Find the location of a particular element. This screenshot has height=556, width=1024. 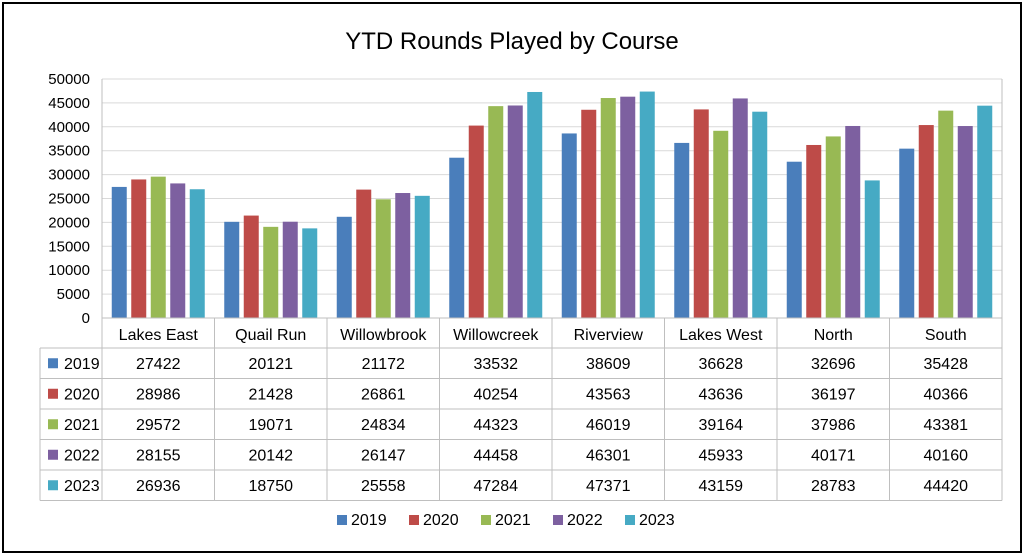

y-tick-label: 5000 is located at coordinates (73, 294).